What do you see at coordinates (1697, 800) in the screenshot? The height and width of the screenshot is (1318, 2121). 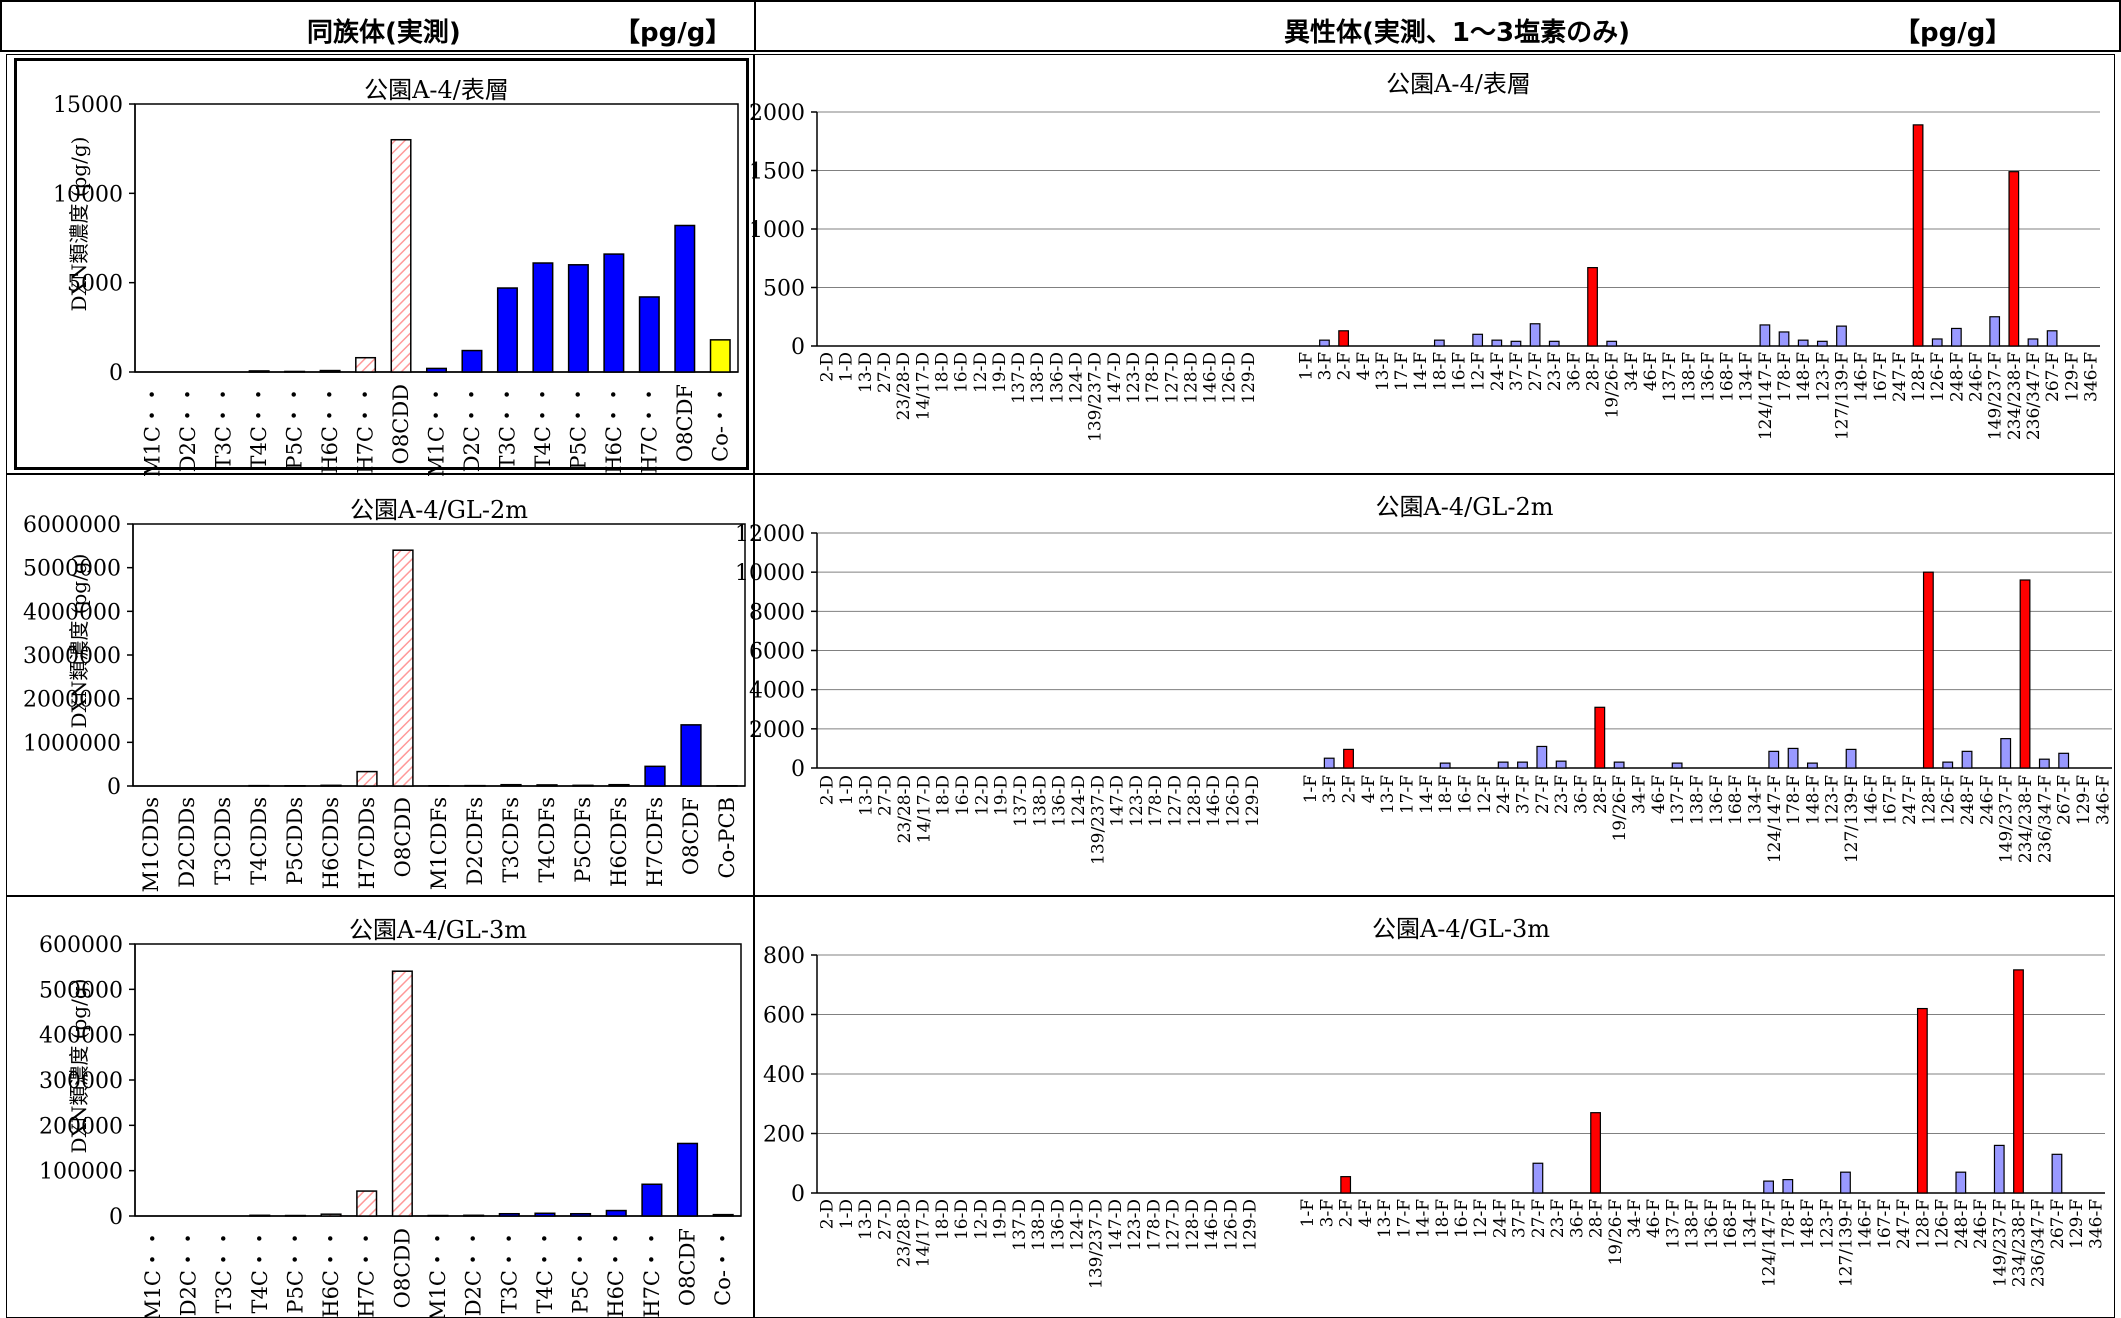 I see `isomer-chart-2-x-label: 138-F` at bounding box center [1697, 800].